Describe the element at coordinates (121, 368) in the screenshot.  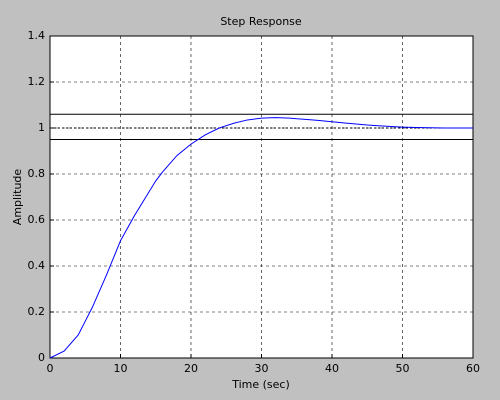
I see `x-tick-label: 10` at that location.